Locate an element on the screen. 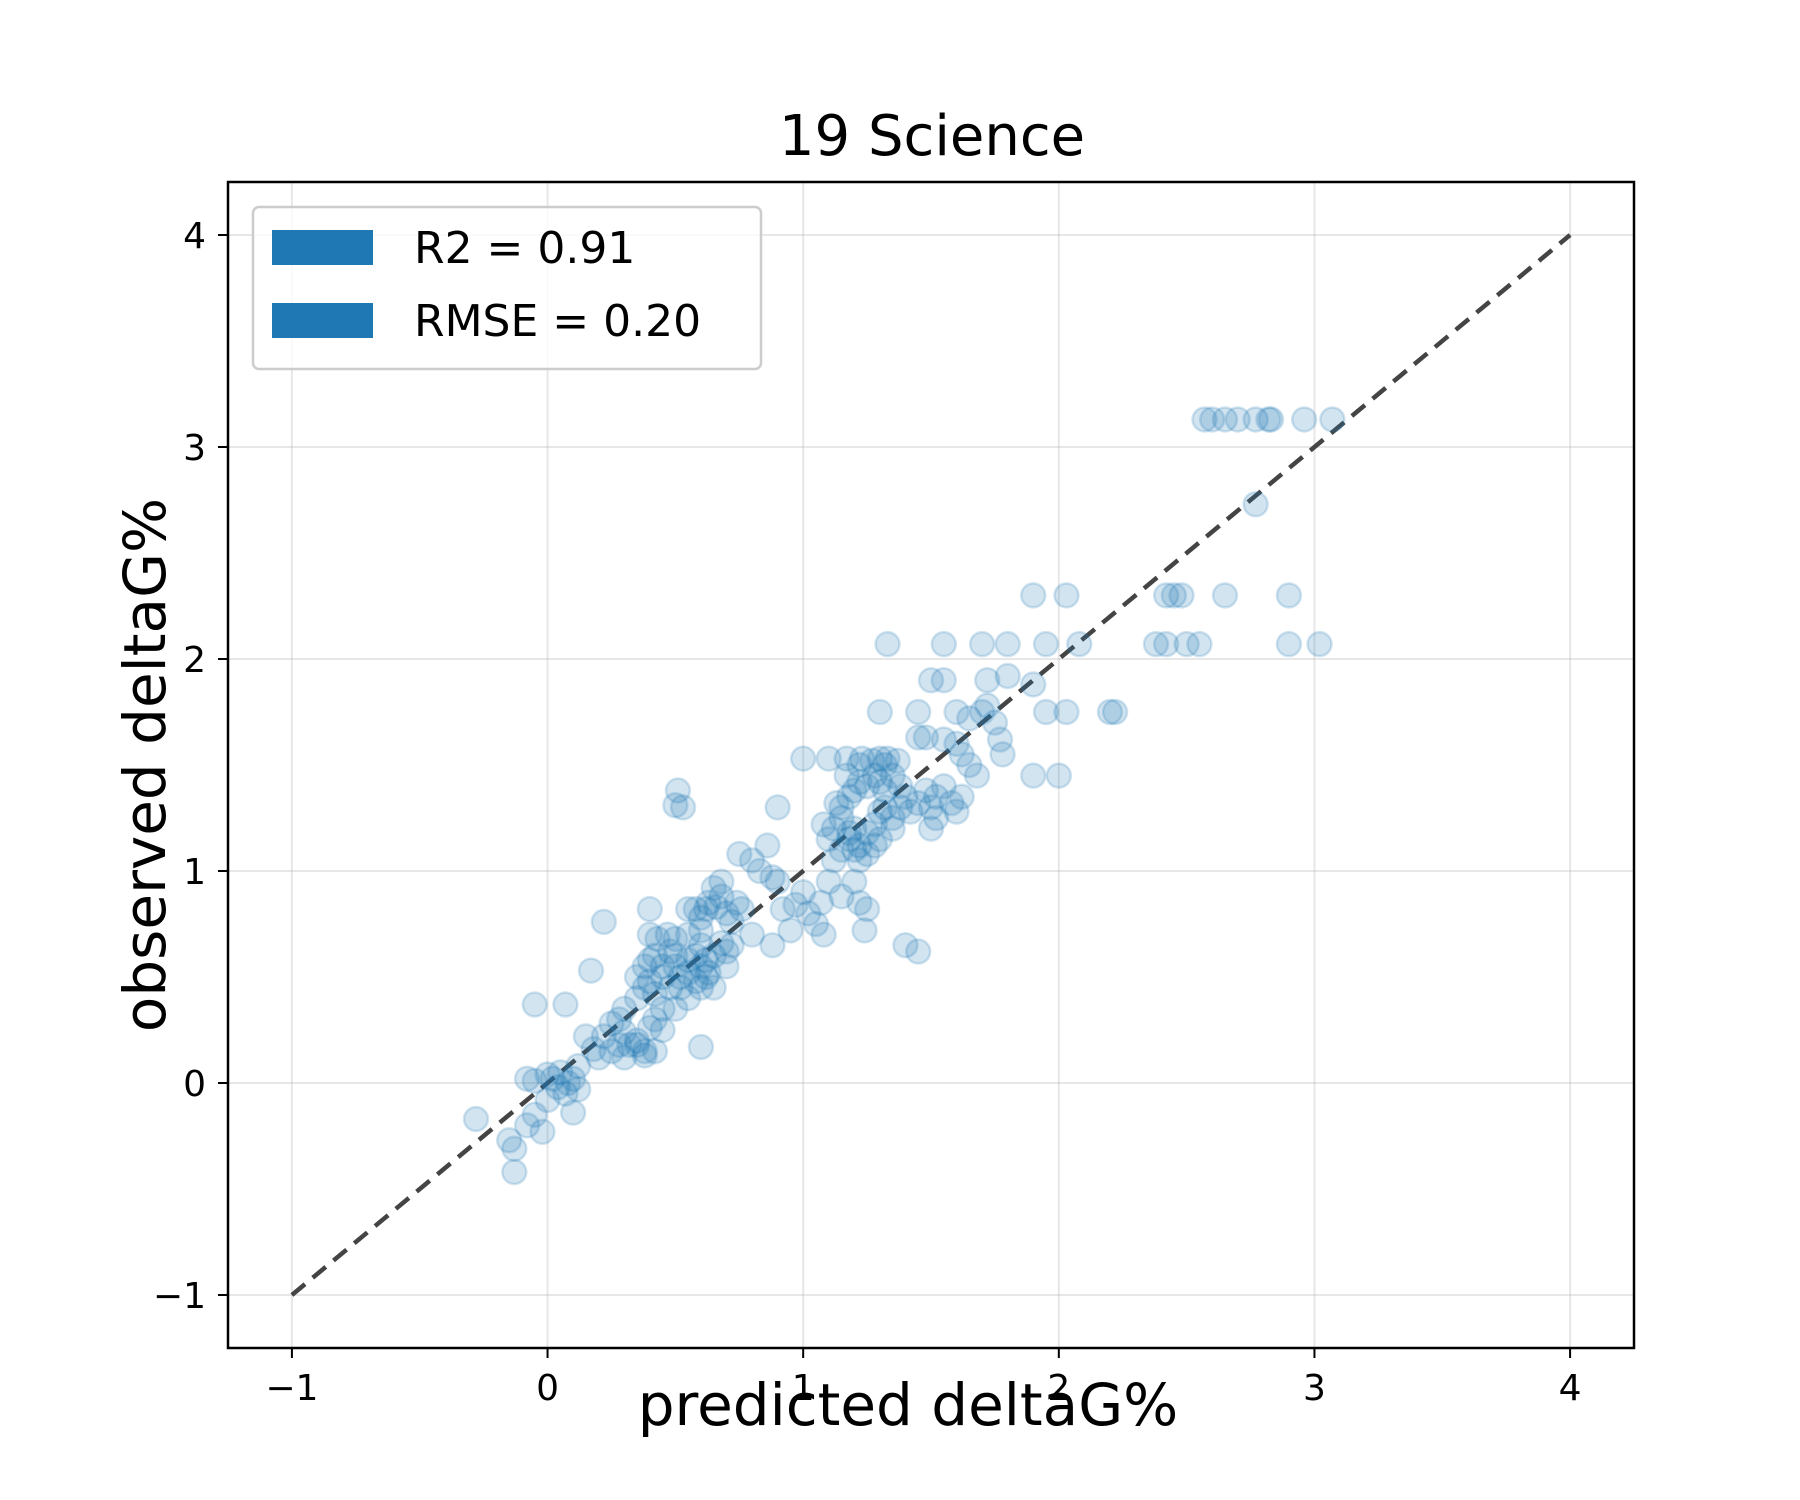  legend-swatch-rmse is located at coordinates (322, 320).